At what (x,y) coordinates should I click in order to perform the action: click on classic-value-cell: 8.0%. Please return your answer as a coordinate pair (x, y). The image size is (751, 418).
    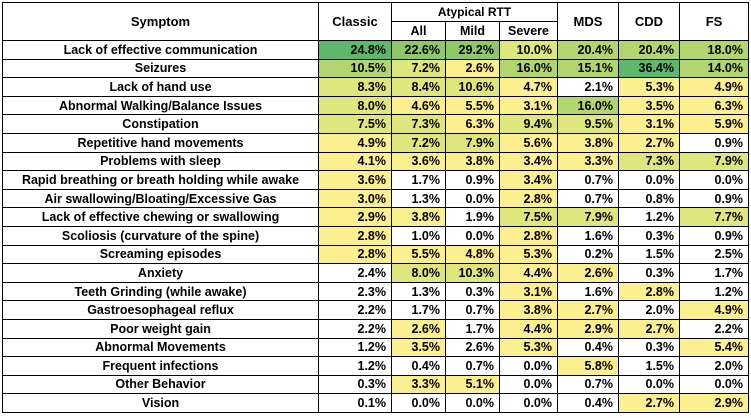
    Looking at the image, I should click on (355, 105).